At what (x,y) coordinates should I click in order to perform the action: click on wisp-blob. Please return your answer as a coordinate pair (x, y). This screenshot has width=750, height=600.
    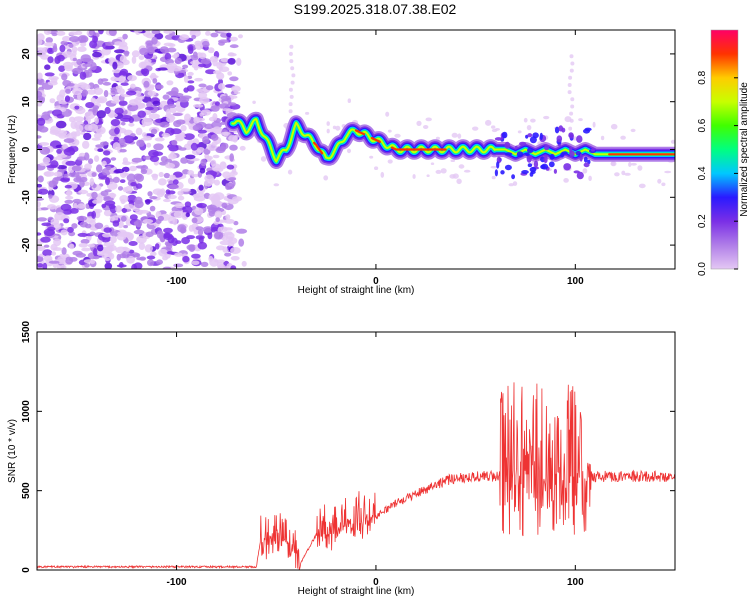
    Looking at the image, I should click on (292, 82).